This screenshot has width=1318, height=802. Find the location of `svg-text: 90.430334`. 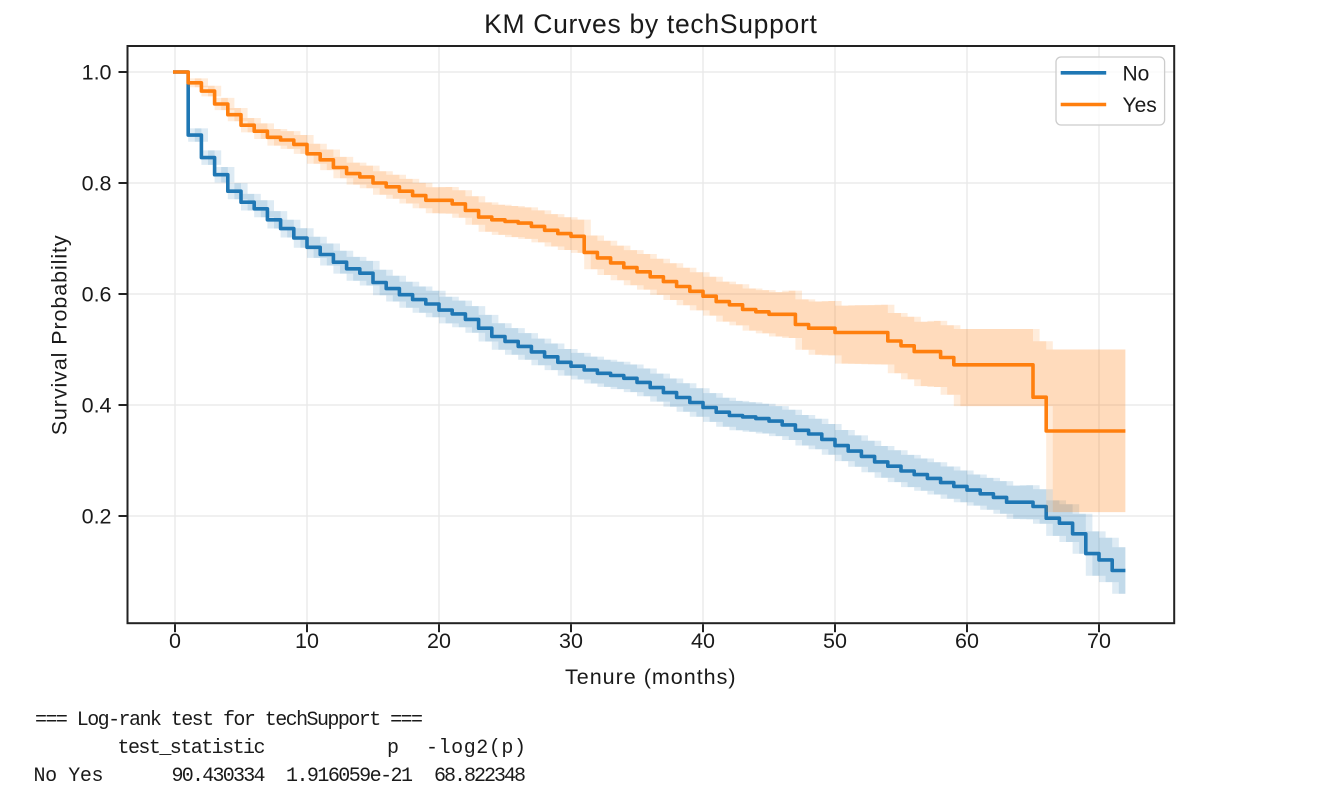

svg-text: 90.430334 is located at coordinates (219, 776).